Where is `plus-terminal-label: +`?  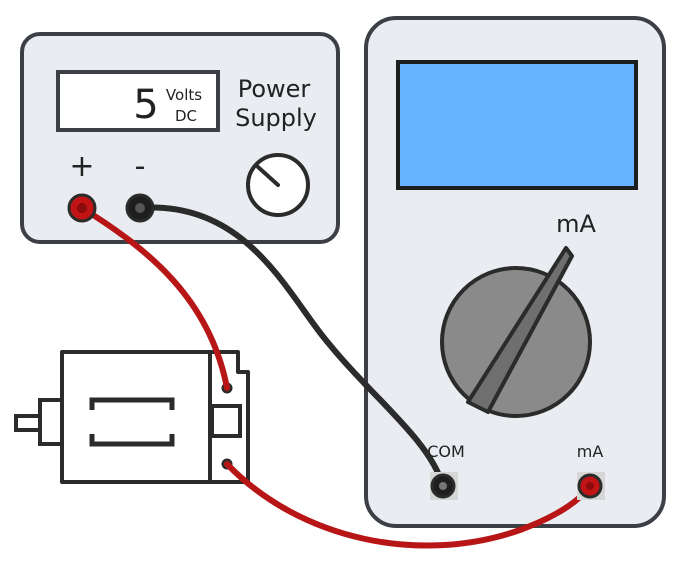 plus-terminal-label: + is located at coordinates (81, 166).